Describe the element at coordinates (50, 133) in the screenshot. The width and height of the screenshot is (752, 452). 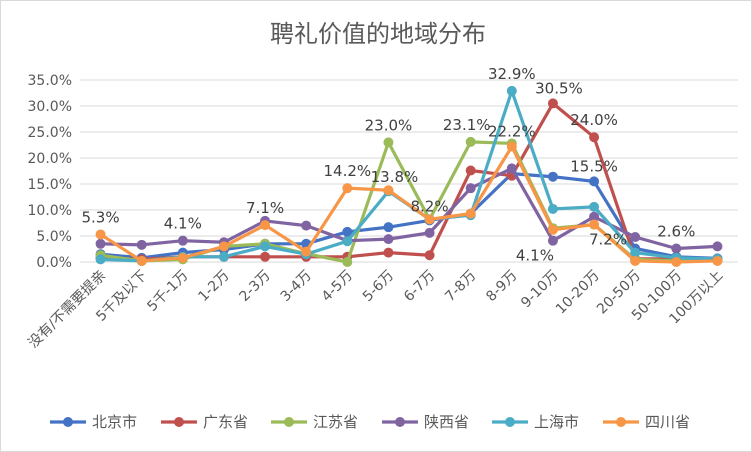
I see `y-tick-label: 25.0%` at that location.